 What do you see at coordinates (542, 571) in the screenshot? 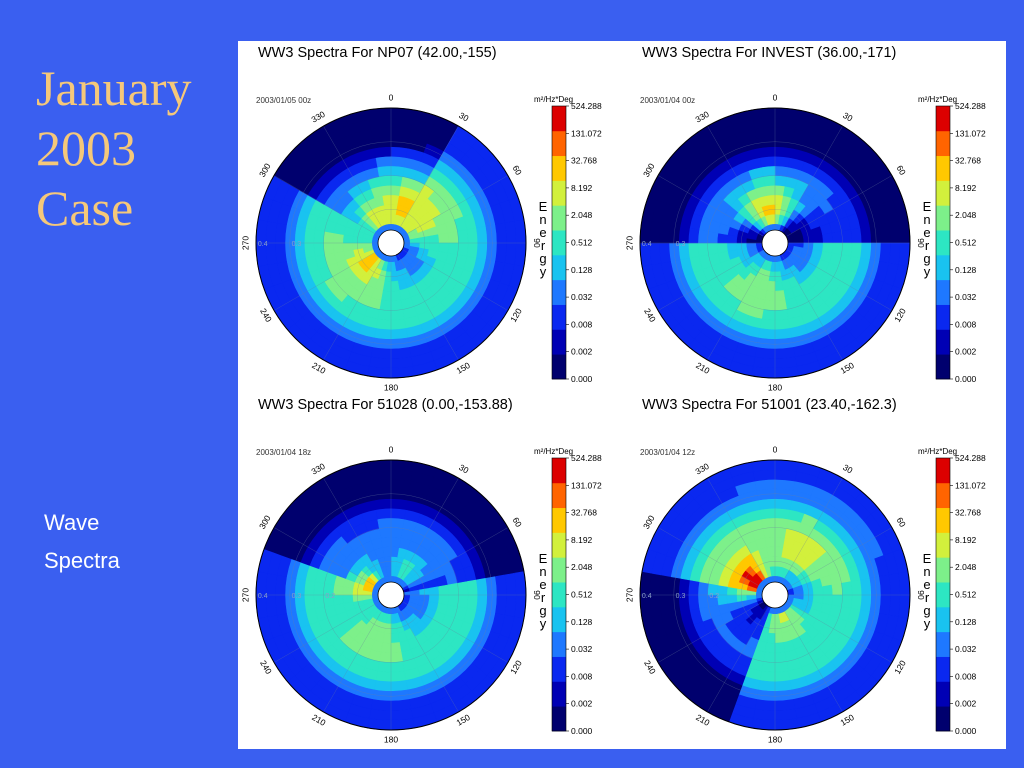
I see `colorbar-label-letter: n` at bounding box center [542, 571].